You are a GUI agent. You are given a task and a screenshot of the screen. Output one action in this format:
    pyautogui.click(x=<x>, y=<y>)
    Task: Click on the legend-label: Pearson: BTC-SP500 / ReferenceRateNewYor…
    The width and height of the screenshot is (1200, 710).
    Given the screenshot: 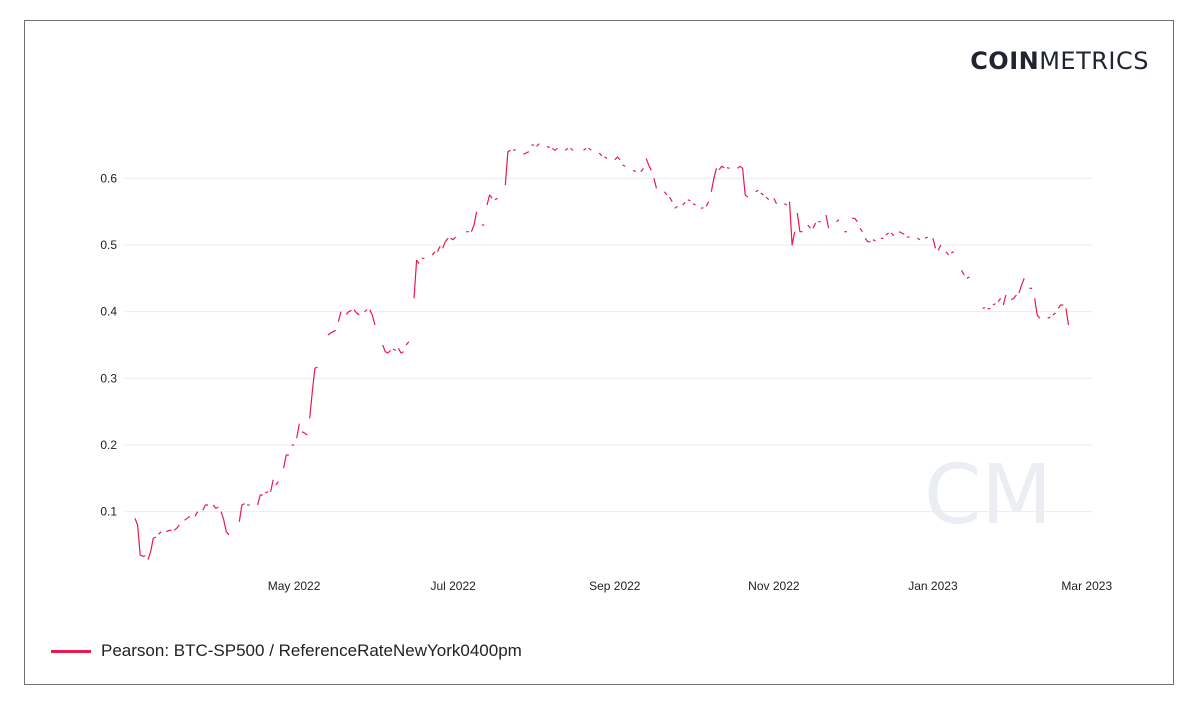 What is the action you would take?
    pyautogui.click(x=311, y=650)
    